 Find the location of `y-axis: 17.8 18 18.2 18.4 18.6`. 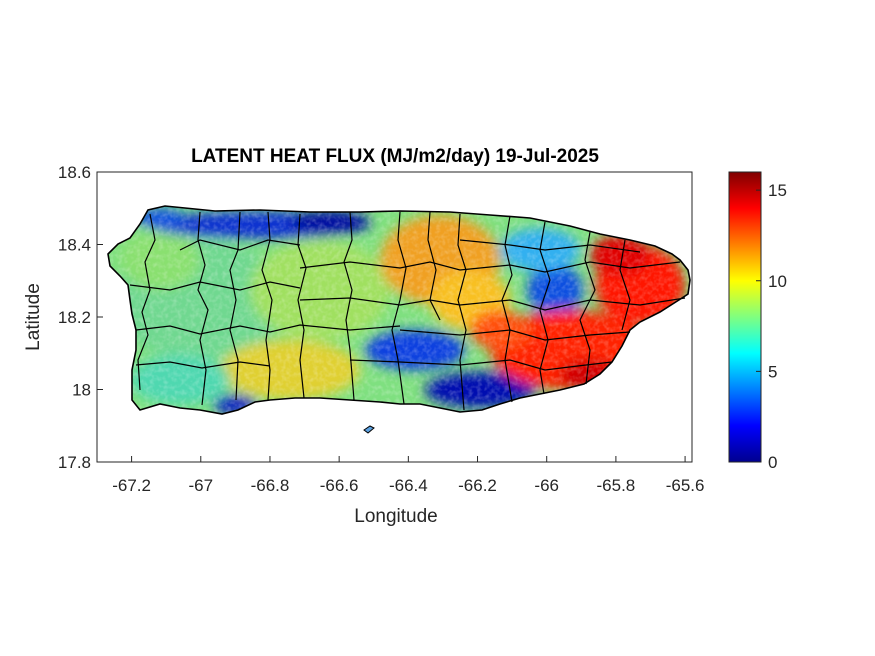

y-axis: 17.8 18 18.2 18.4 18.6 is located at coordinates (80, 317).